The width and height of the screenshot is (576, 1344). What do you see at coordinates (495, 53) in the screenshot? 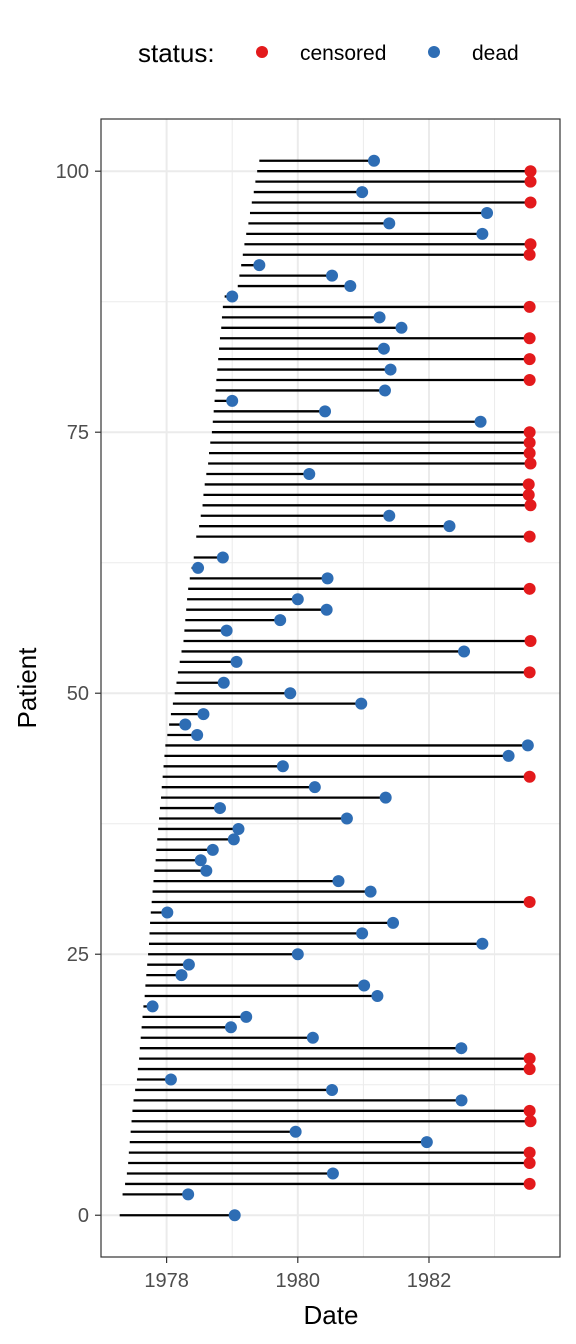
I see `legend-label-dead: dead` at bounding box center [495, 53].